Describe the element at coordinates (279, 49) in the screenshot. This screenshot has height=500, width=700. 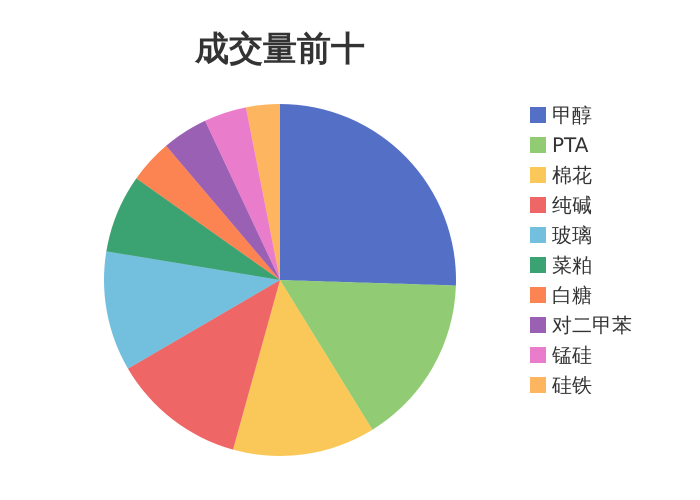
I see `chart-title: 成交量前十` at that location.